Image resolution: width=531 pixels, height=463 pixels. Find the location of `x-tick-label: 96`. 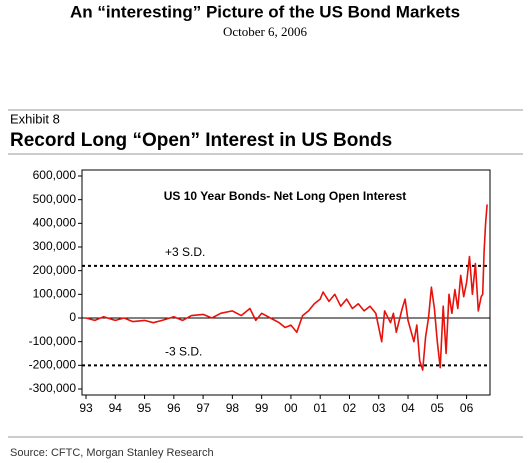

x-tick-label: 96 is located at coordinates (174, 408).